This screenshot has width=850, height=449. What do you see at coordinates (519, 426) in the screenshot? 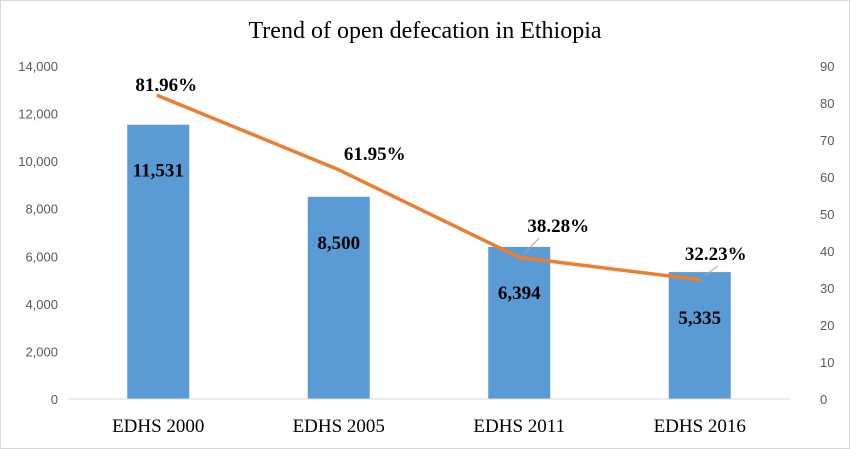
I see `x-category-label: EDHS 2011` at bounding box center [519, 426].